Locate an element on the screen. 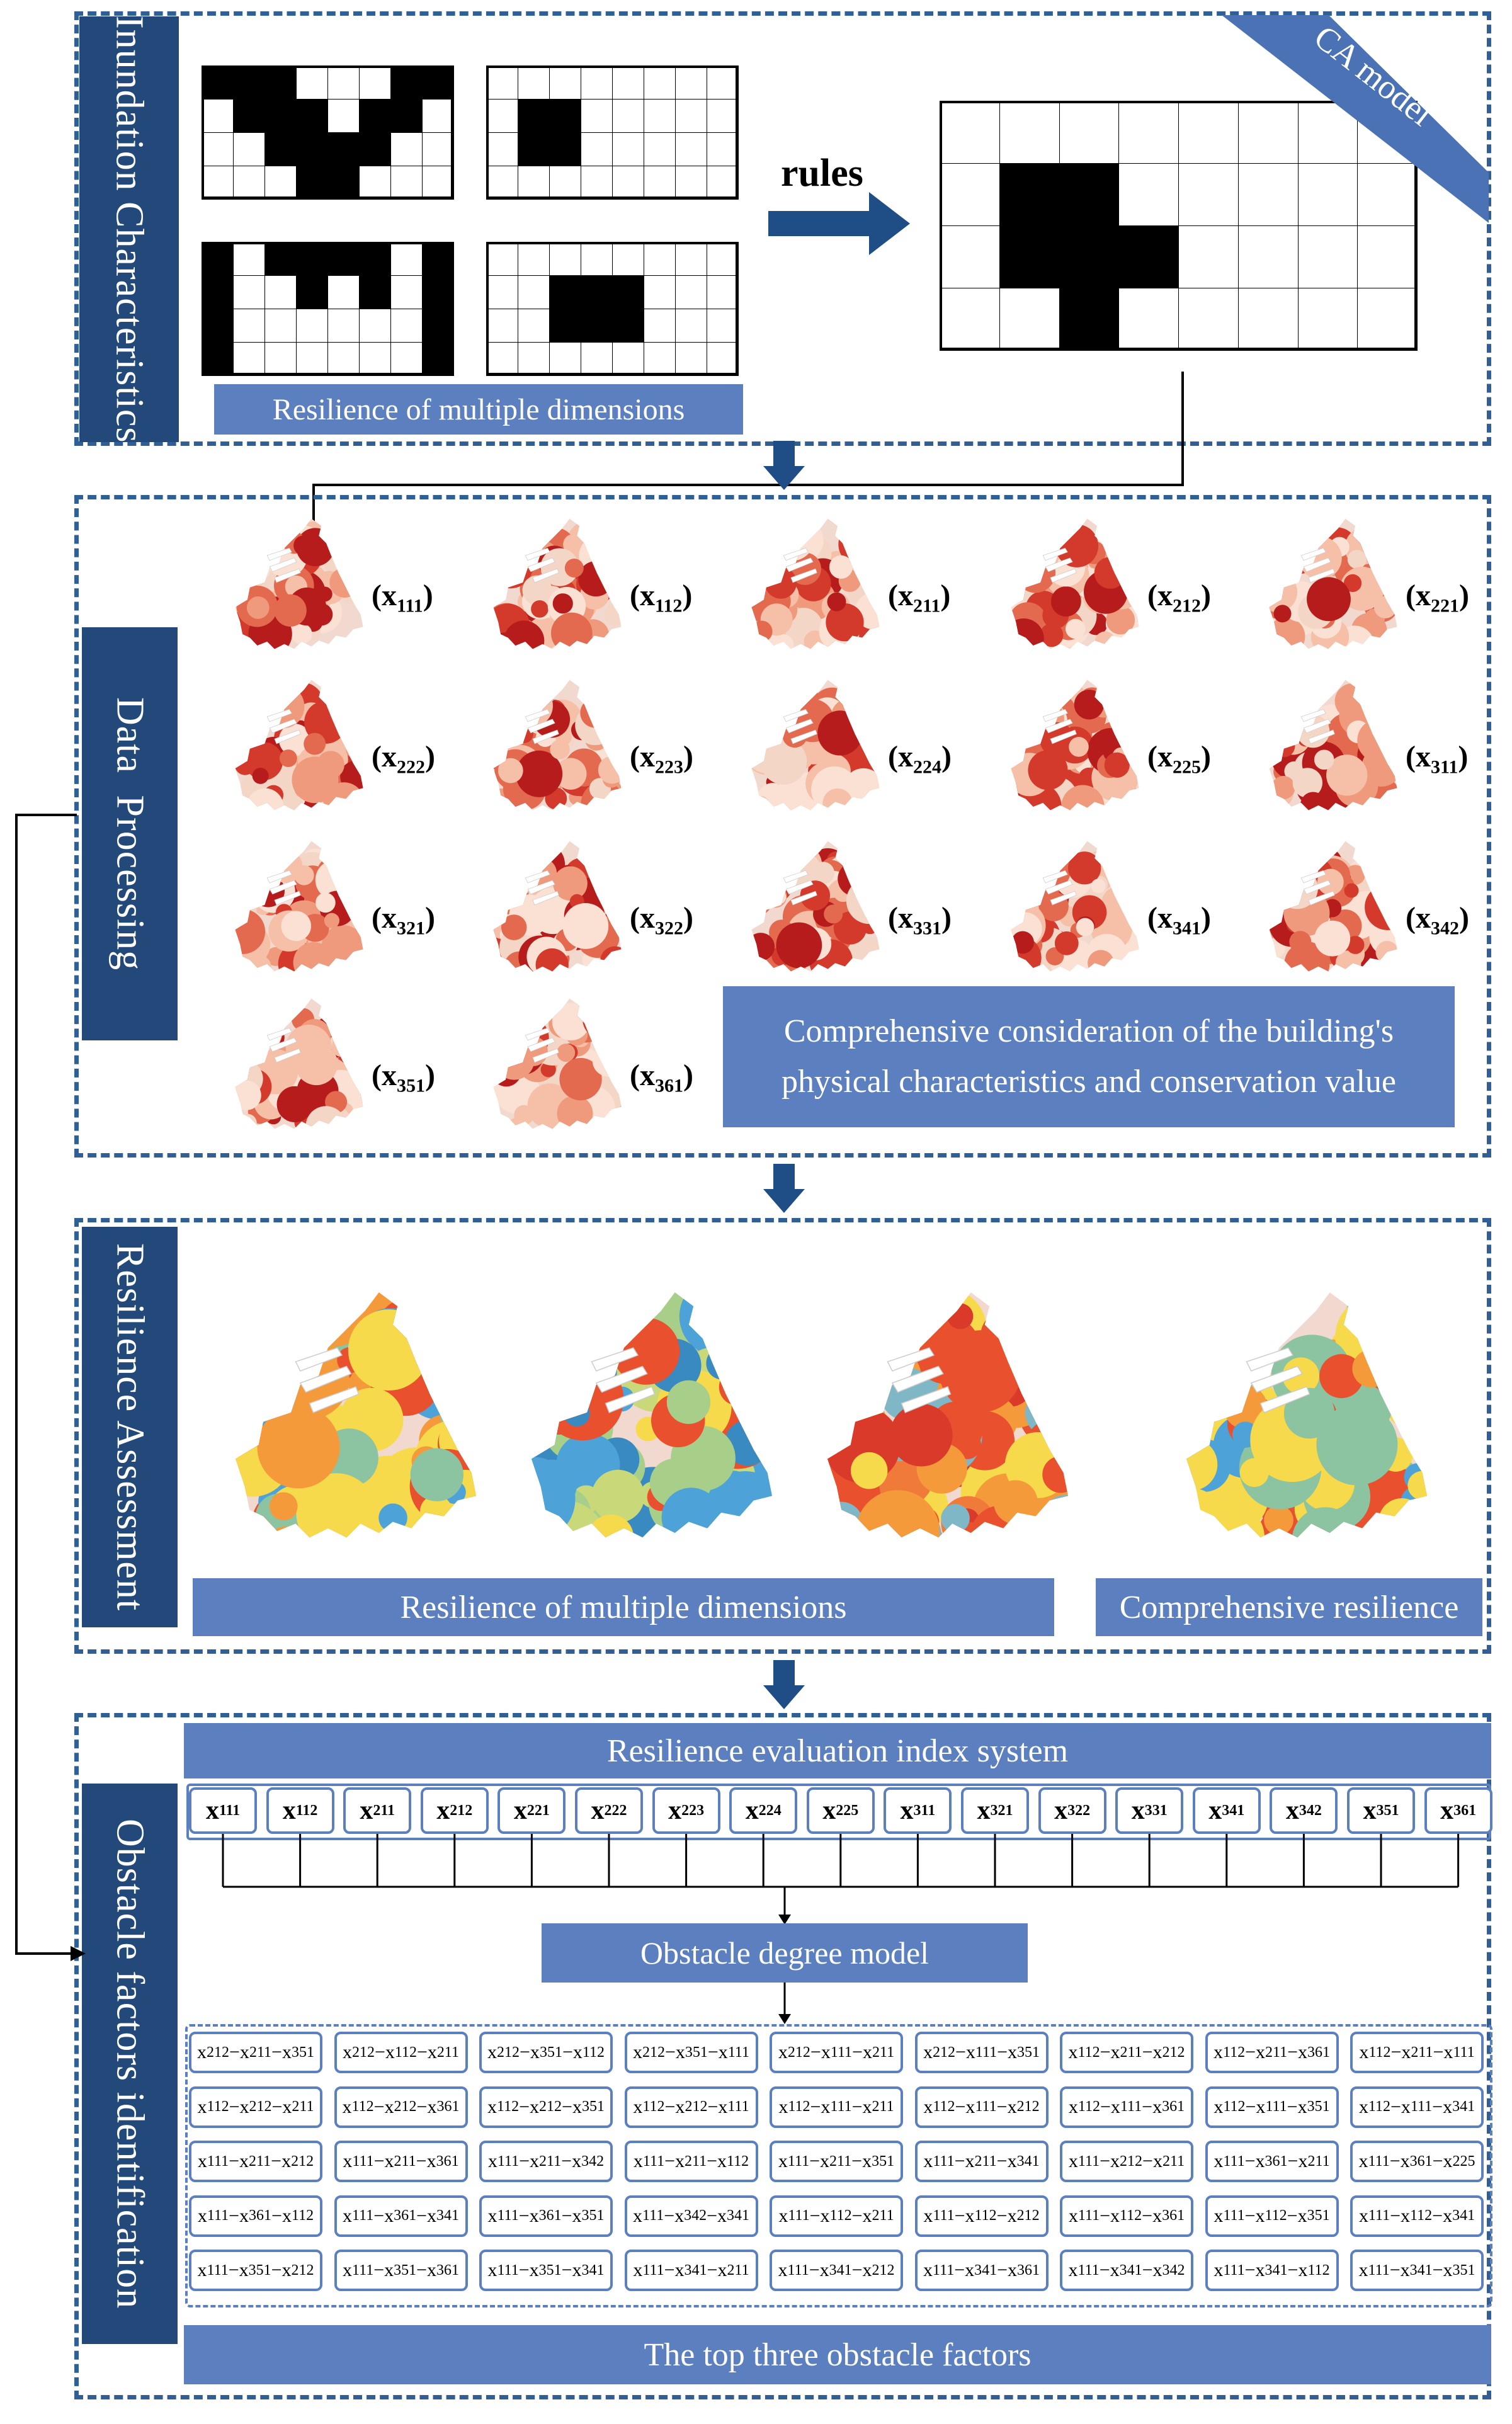  obstacle-combo-cell: x 112 −x 211 −x 111 is located at coordinates (1417, 2052).